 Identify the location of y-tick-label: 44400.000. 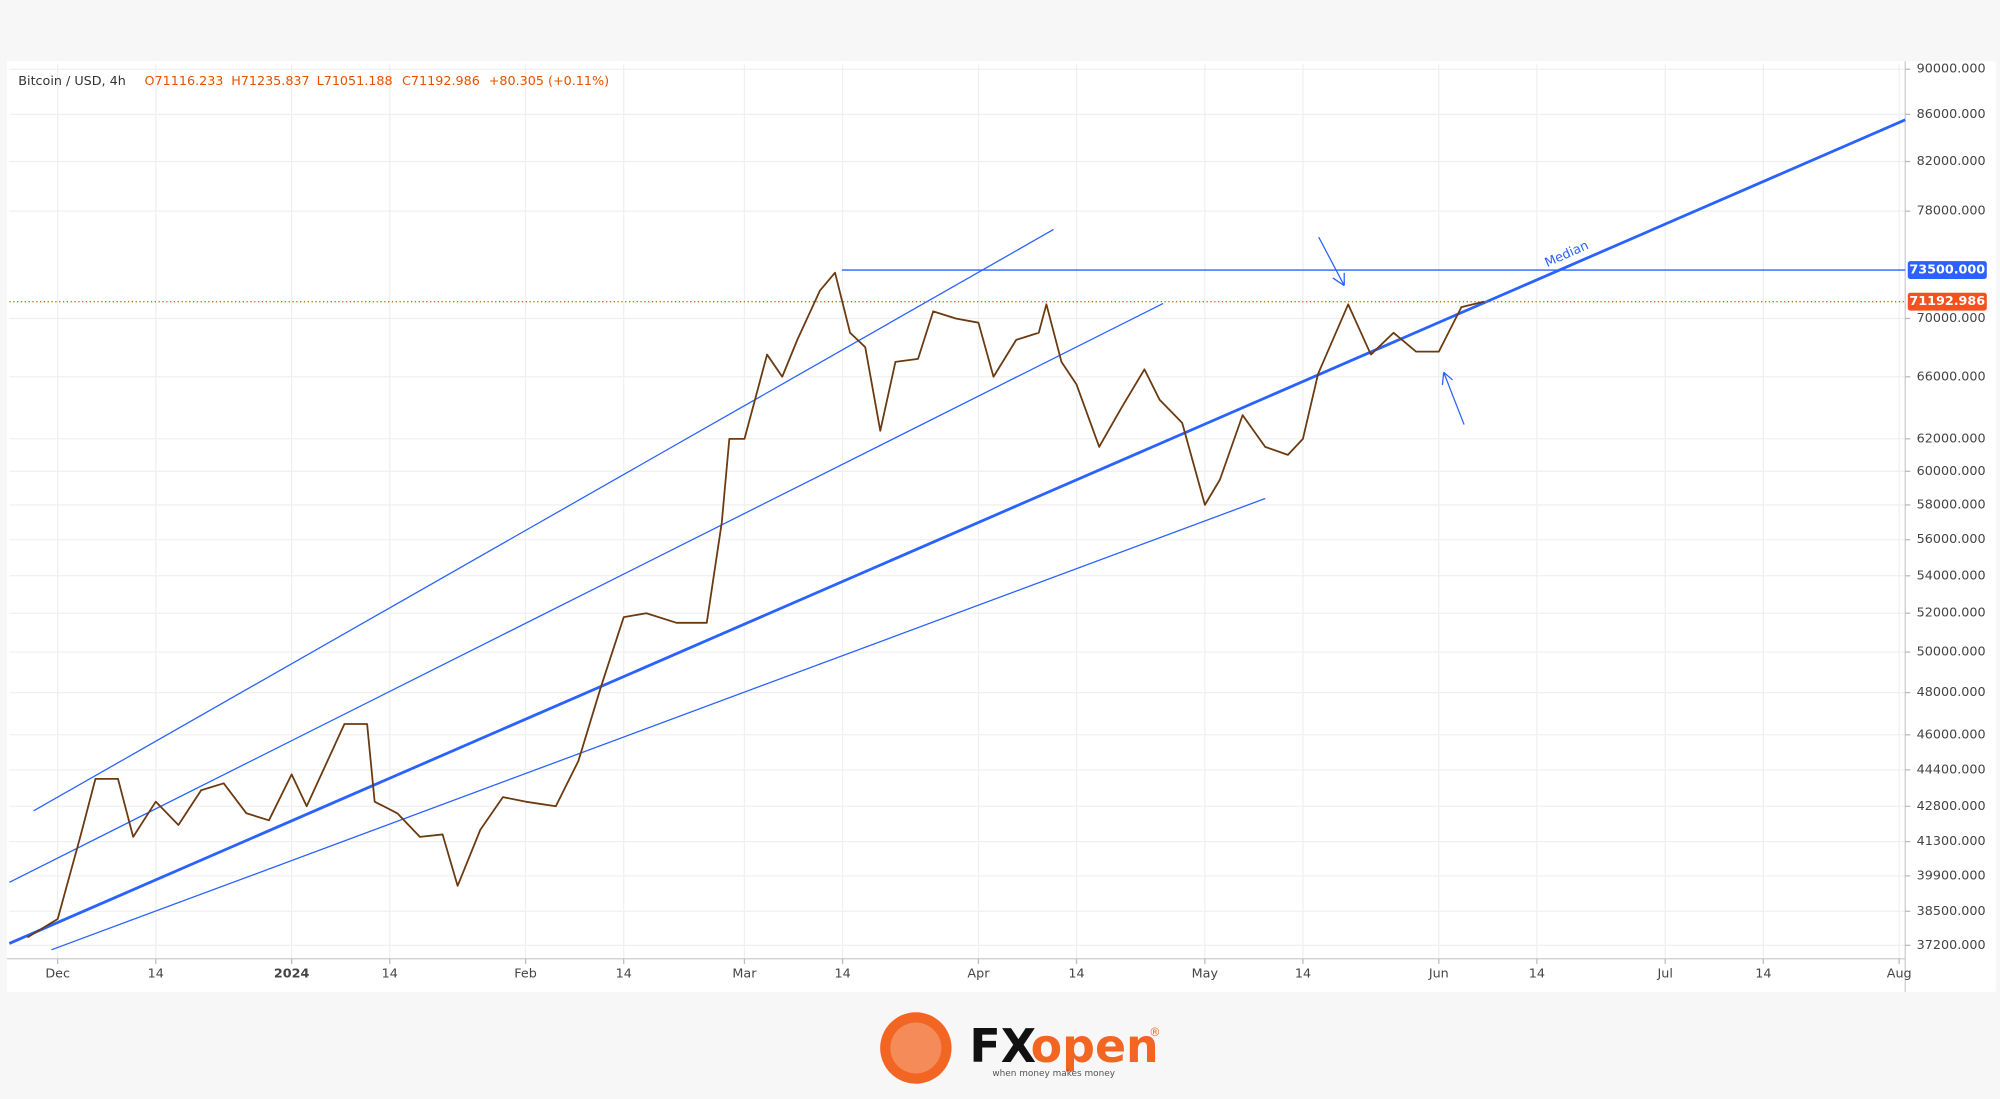
(1951, 769).